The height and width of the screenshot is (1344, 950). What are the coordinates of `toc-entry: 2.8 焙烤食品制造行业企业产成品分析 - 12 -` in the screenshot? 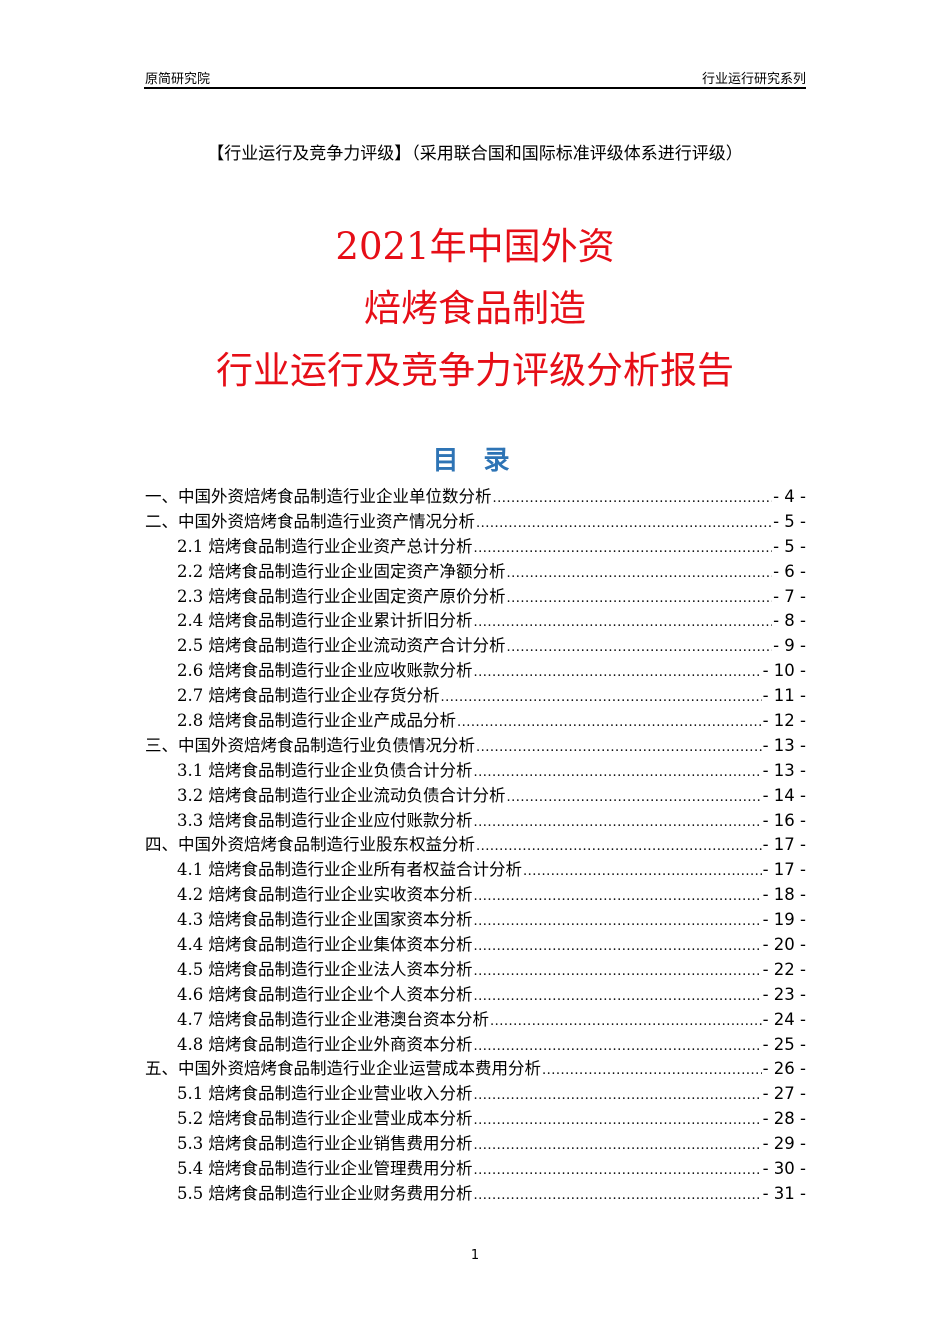 It's located at (475, 719).